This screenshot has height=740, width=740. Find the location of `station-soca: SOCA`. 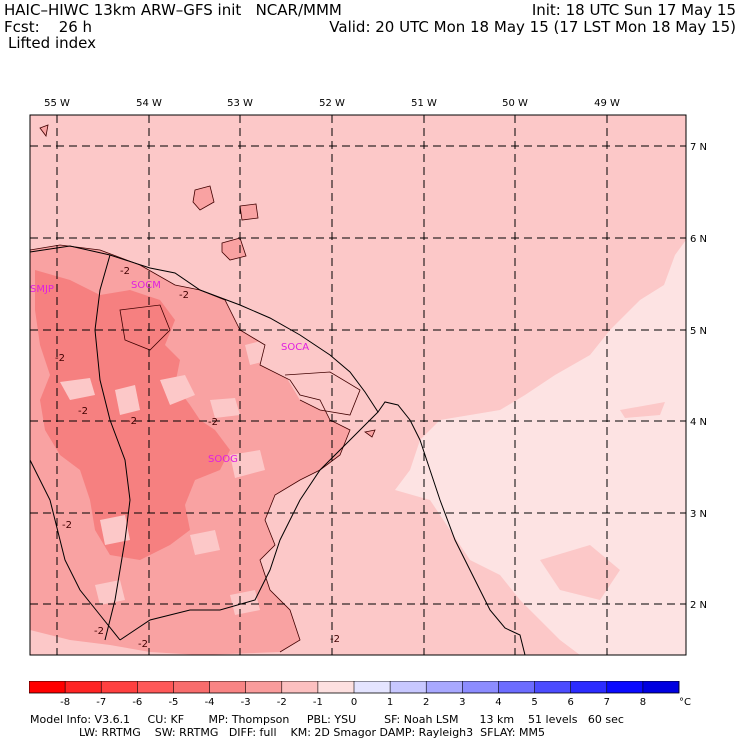

station-soca: SOCA is located at coordinates (295, 347).